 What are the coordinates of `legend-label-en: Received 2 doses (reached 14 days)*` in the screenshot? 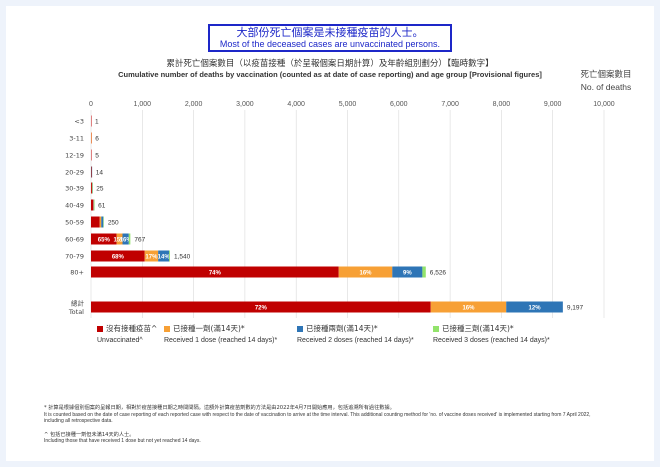 It's located at (355, 340).